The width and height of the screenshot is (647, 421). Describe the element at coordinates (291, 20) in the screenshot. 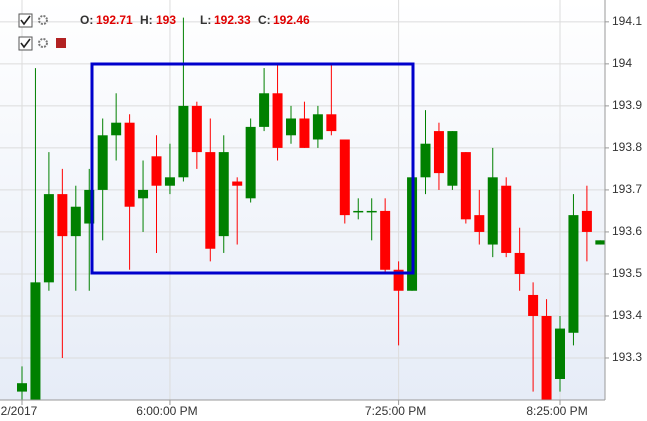

I see `legend-value: 192.46` at that location.